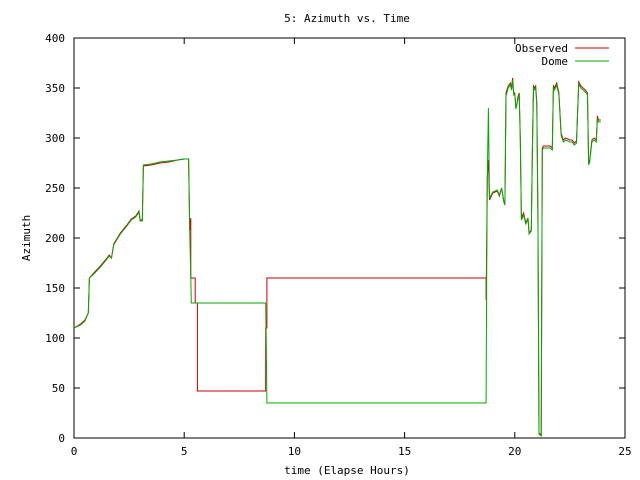 Image resolution: width=640 pixels, height=480 pixels. What do you see at coordinates (555, 61) in the screenshot?
I see `legend-label-dome: Dome` at bounding box center [555, 61].